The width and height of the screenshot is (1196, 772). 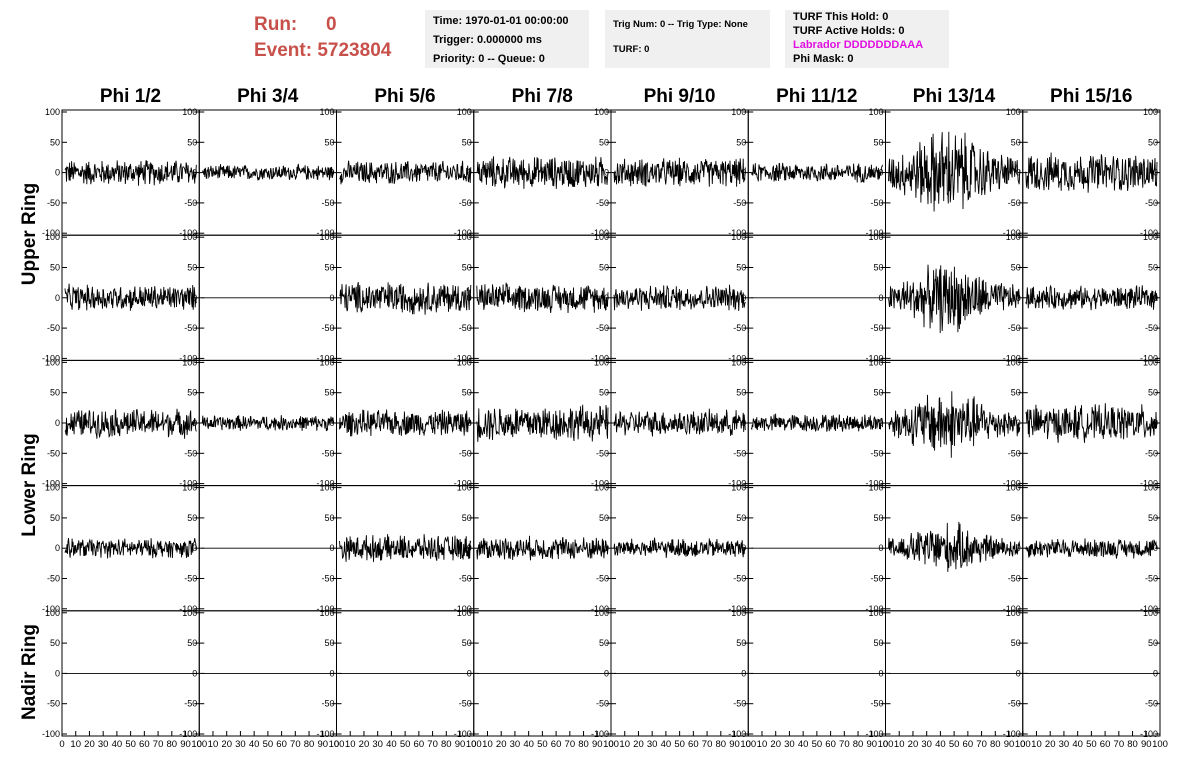 What do you see at coordinates (130, 96) in the screenshot?
I see `column-header: Phi 1/2` at bounding box center [130, 96].